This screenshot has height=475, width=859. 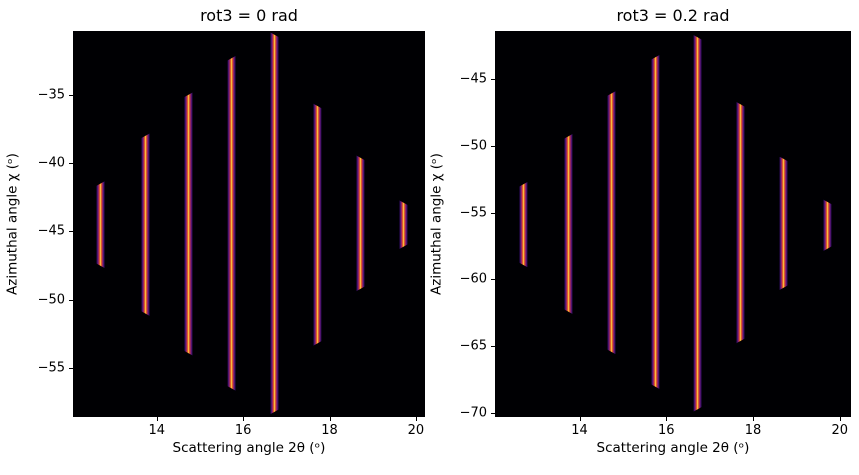 What do you see at coordinates (249, 448) in the screenshot?
I see `x-axis-label-left: Scattering angle 2θ (ᵒ)` at bounding box center [249, 448].